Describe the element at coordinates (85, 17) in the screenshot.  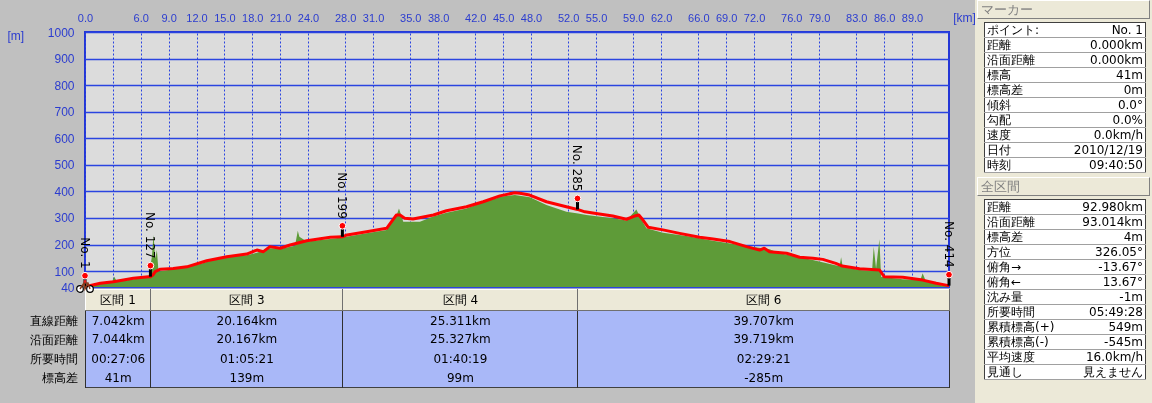
I see `x-tick-label: 0.0` at that location.